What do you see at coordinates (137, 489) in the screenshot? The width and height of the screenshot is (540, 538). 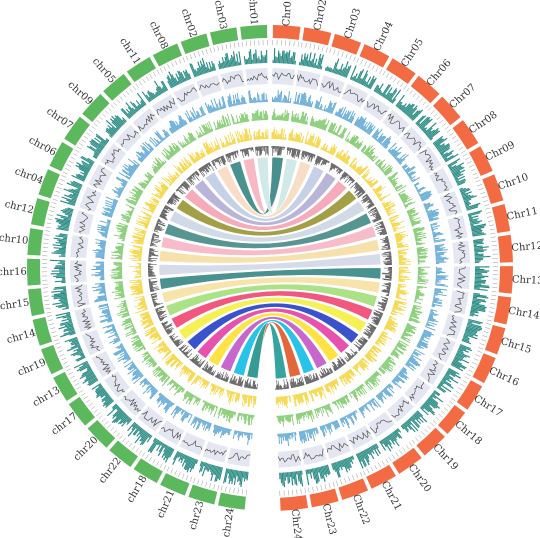 I see `chromosome-label: chr18` at bounding box center [137, 489].